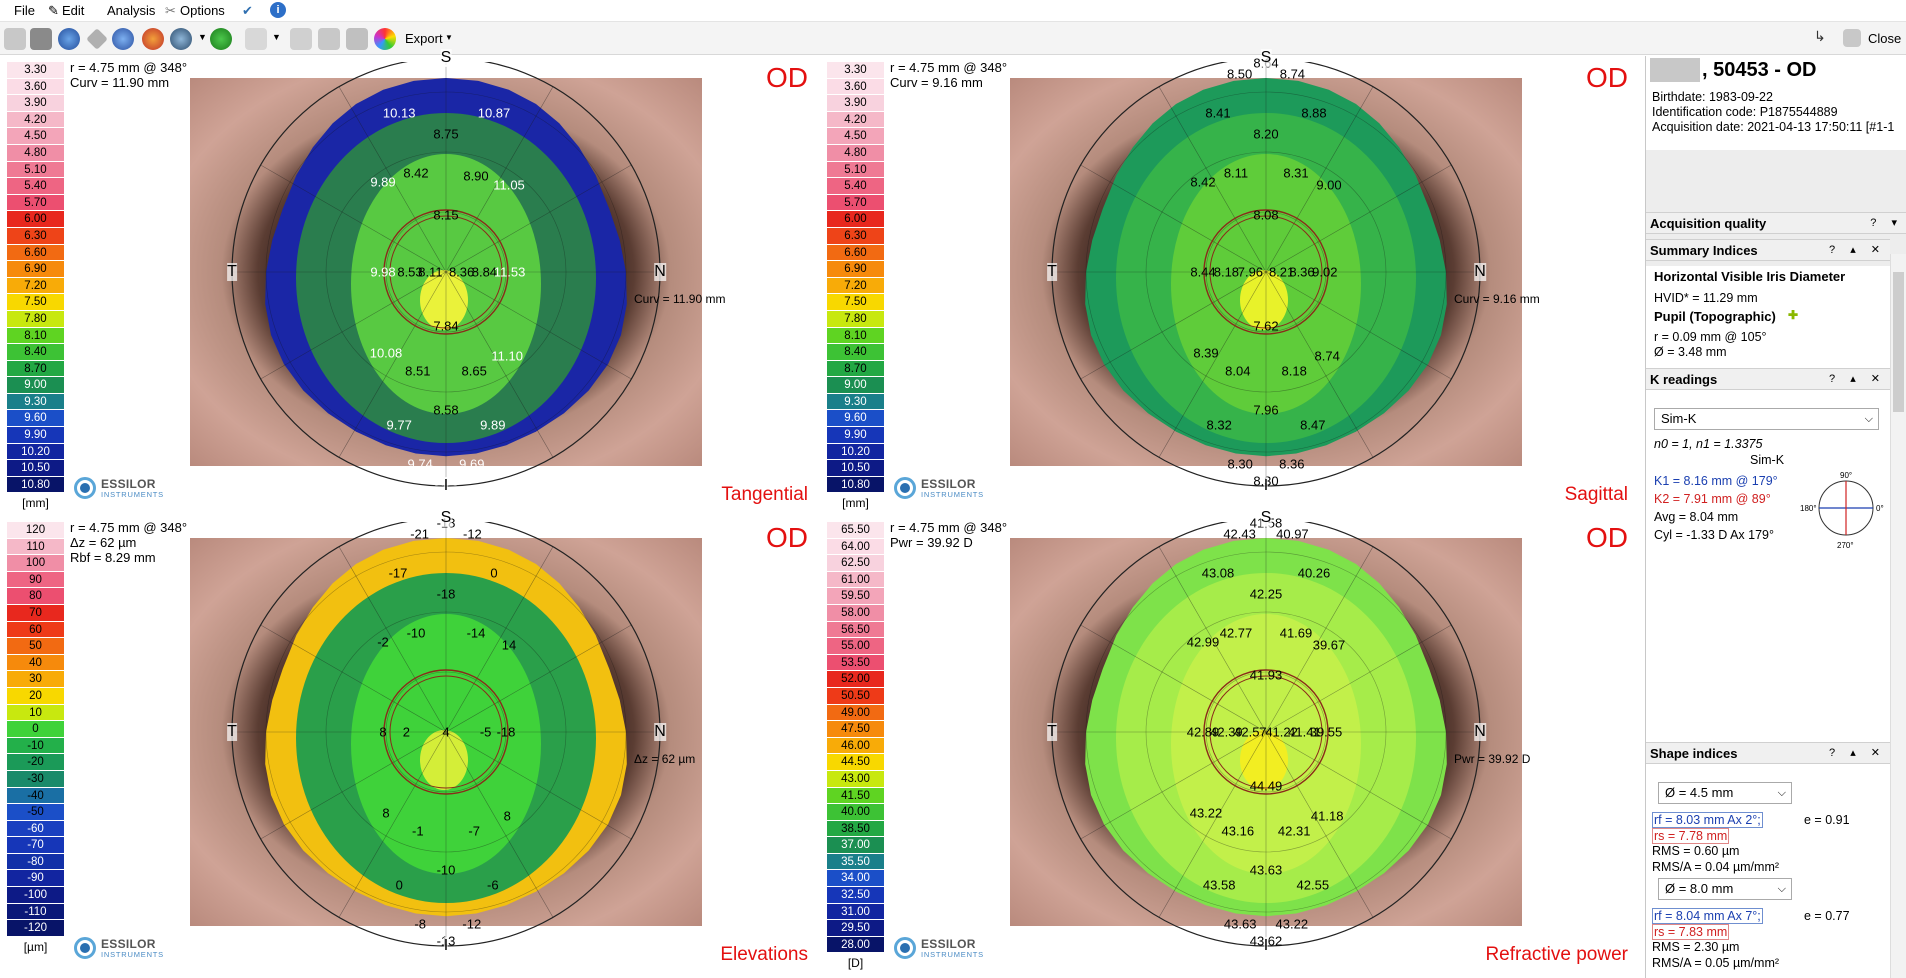 This screenshot has height=978, width=1906. What do you see at coordinates (1240, 464) in the screenshot?
I see `map-value: 8.30` at bounding box center [1240, 464].